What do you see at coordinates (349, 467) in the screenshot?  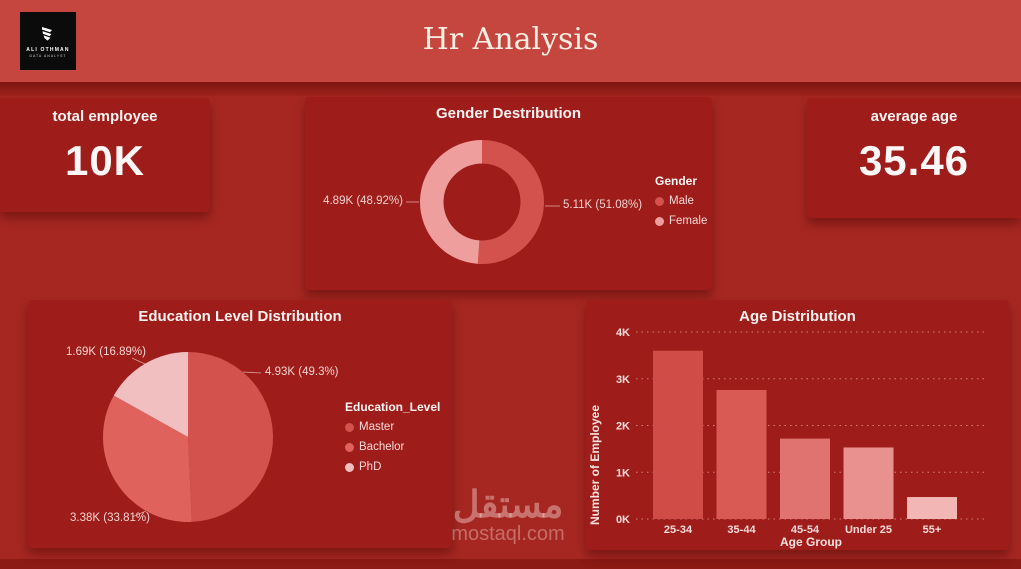 I see `phd-legend-dot` at bounding box center [349, 467].